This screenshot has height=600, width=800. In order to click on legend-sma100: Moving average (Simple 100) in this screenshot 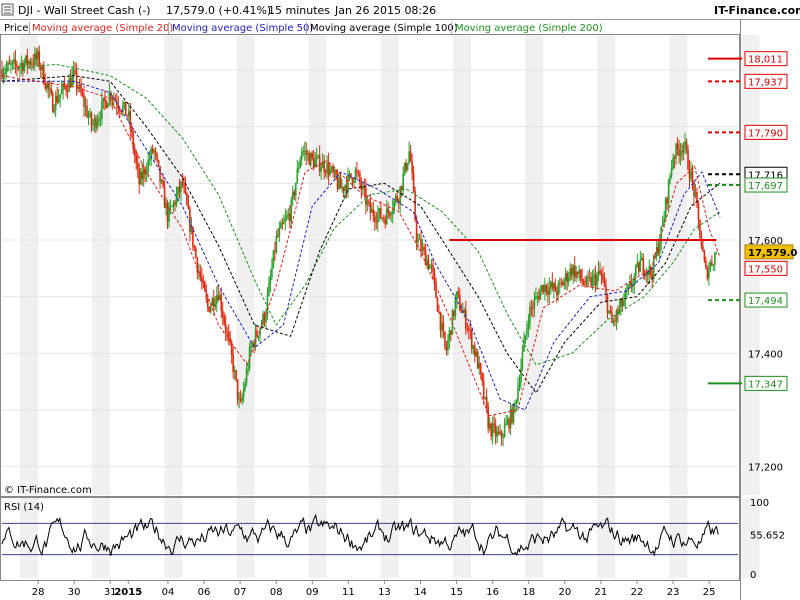, I will do `click(384, 28)`.